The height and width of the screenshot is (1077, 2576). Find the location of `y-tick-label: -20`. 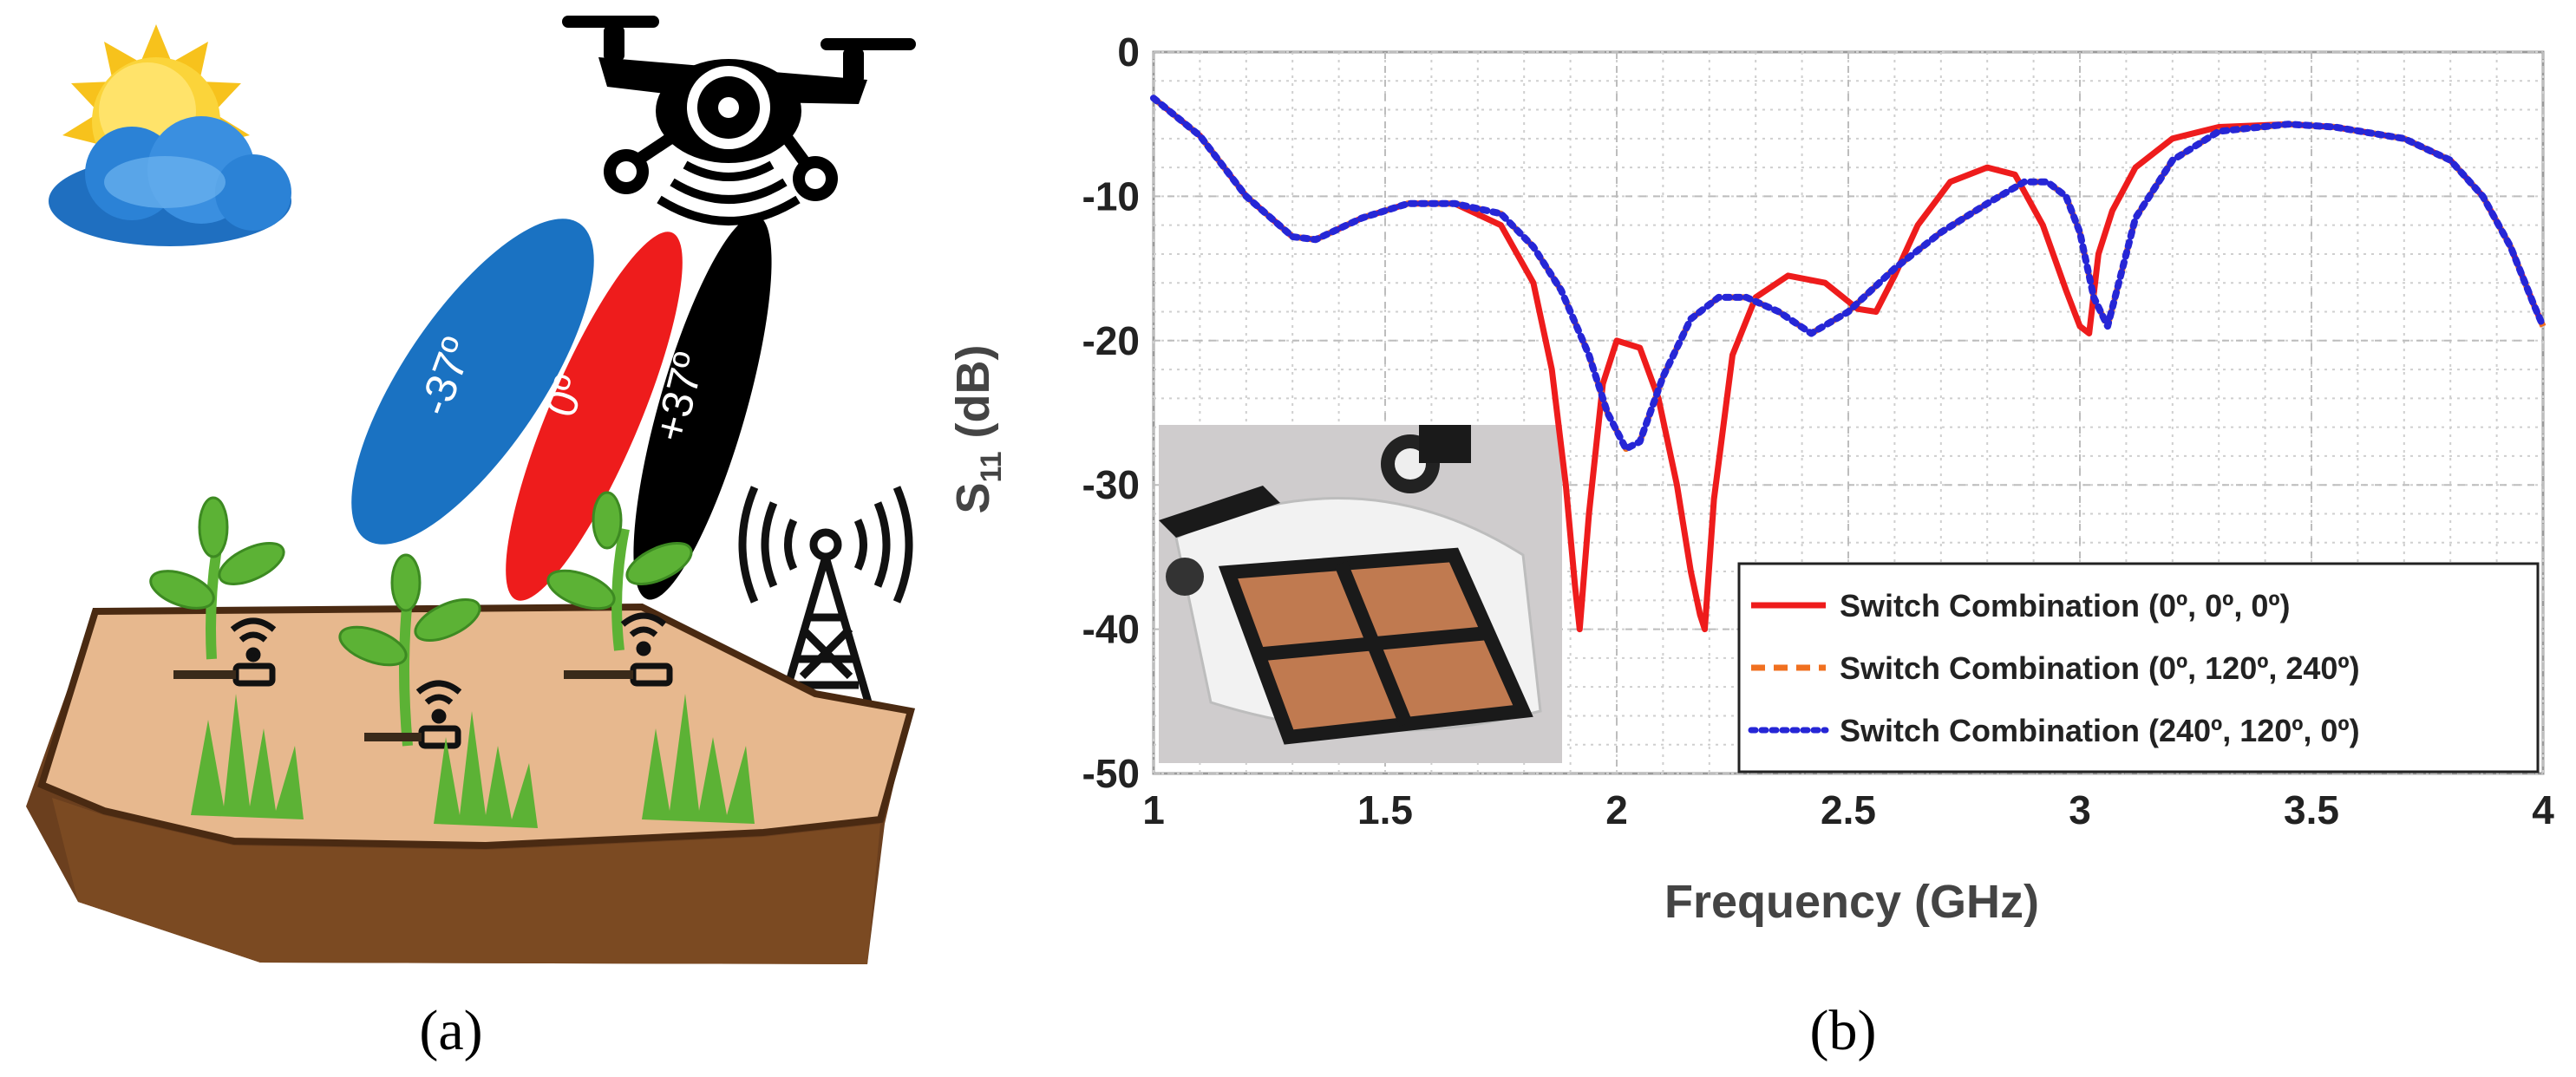

y-tick-label: -20 is located at coordinates (1111, 340).